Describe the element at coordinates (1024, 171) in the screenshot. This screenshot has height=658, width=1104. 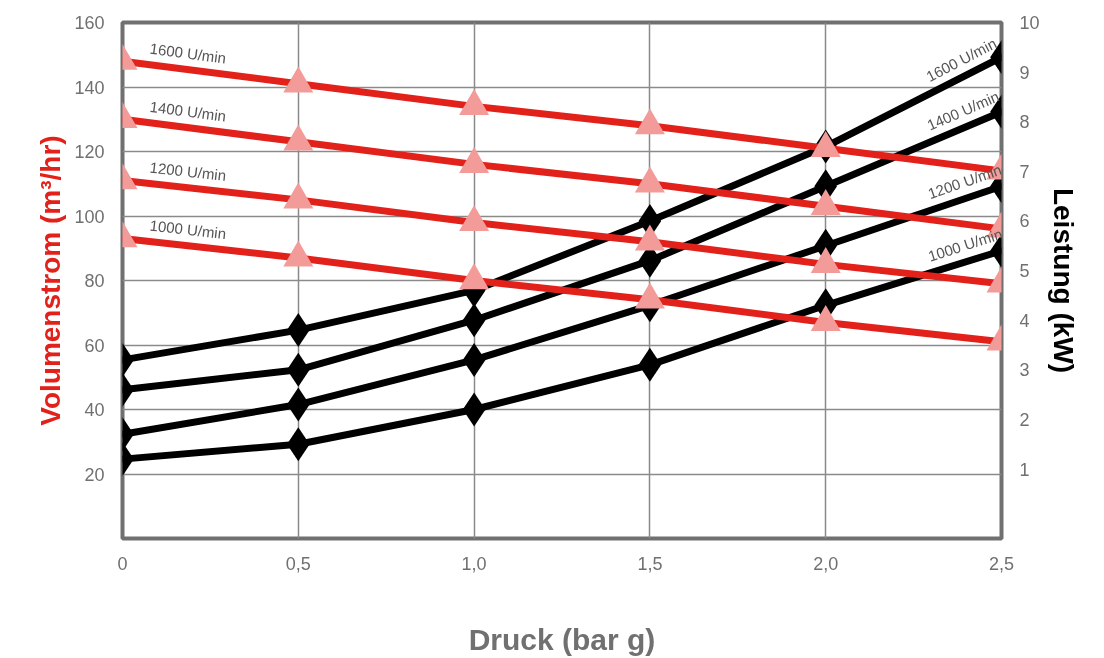
I see `y2-tick-label: 7` at that location.